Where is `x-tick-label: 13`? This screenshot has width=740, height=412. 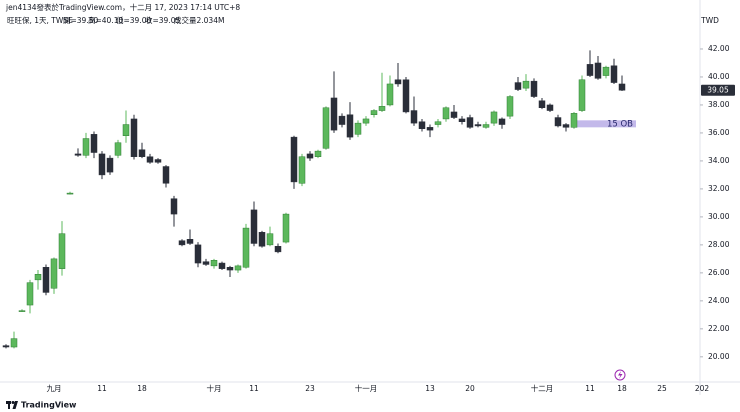 x-tick-label: 13 is located at coordinates (430, 388).